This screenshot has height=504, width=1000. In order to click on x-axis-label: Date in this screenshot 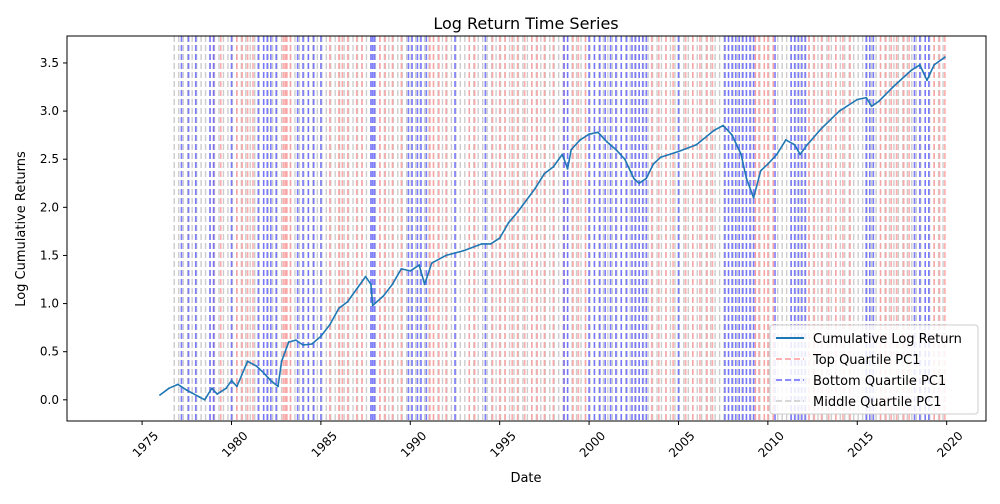, I will do `click(525, 478)`.